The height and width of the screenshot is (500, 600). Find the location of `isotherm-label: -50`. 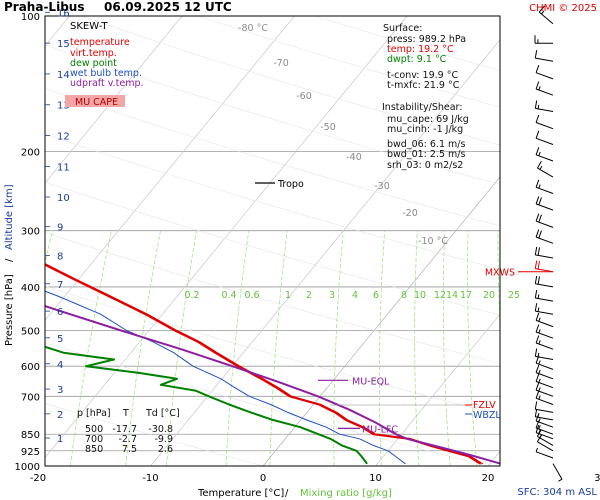

isotherm-label: -50 is located at coordinates (328, 127).